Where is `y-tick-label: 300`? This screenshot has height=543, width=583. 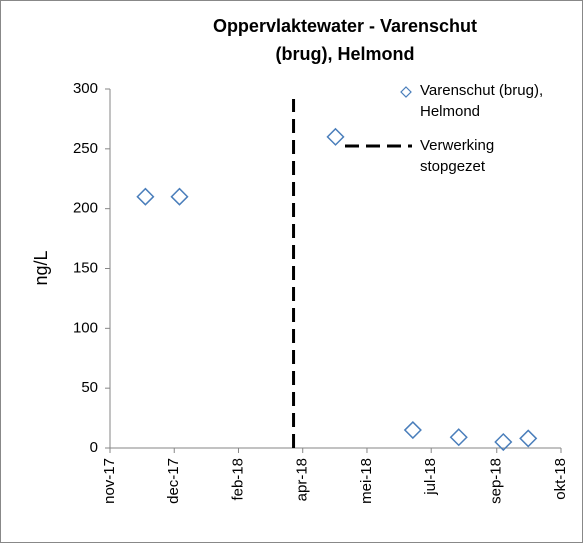
y-tick-label: 300 is located at coordinates (85, 88).